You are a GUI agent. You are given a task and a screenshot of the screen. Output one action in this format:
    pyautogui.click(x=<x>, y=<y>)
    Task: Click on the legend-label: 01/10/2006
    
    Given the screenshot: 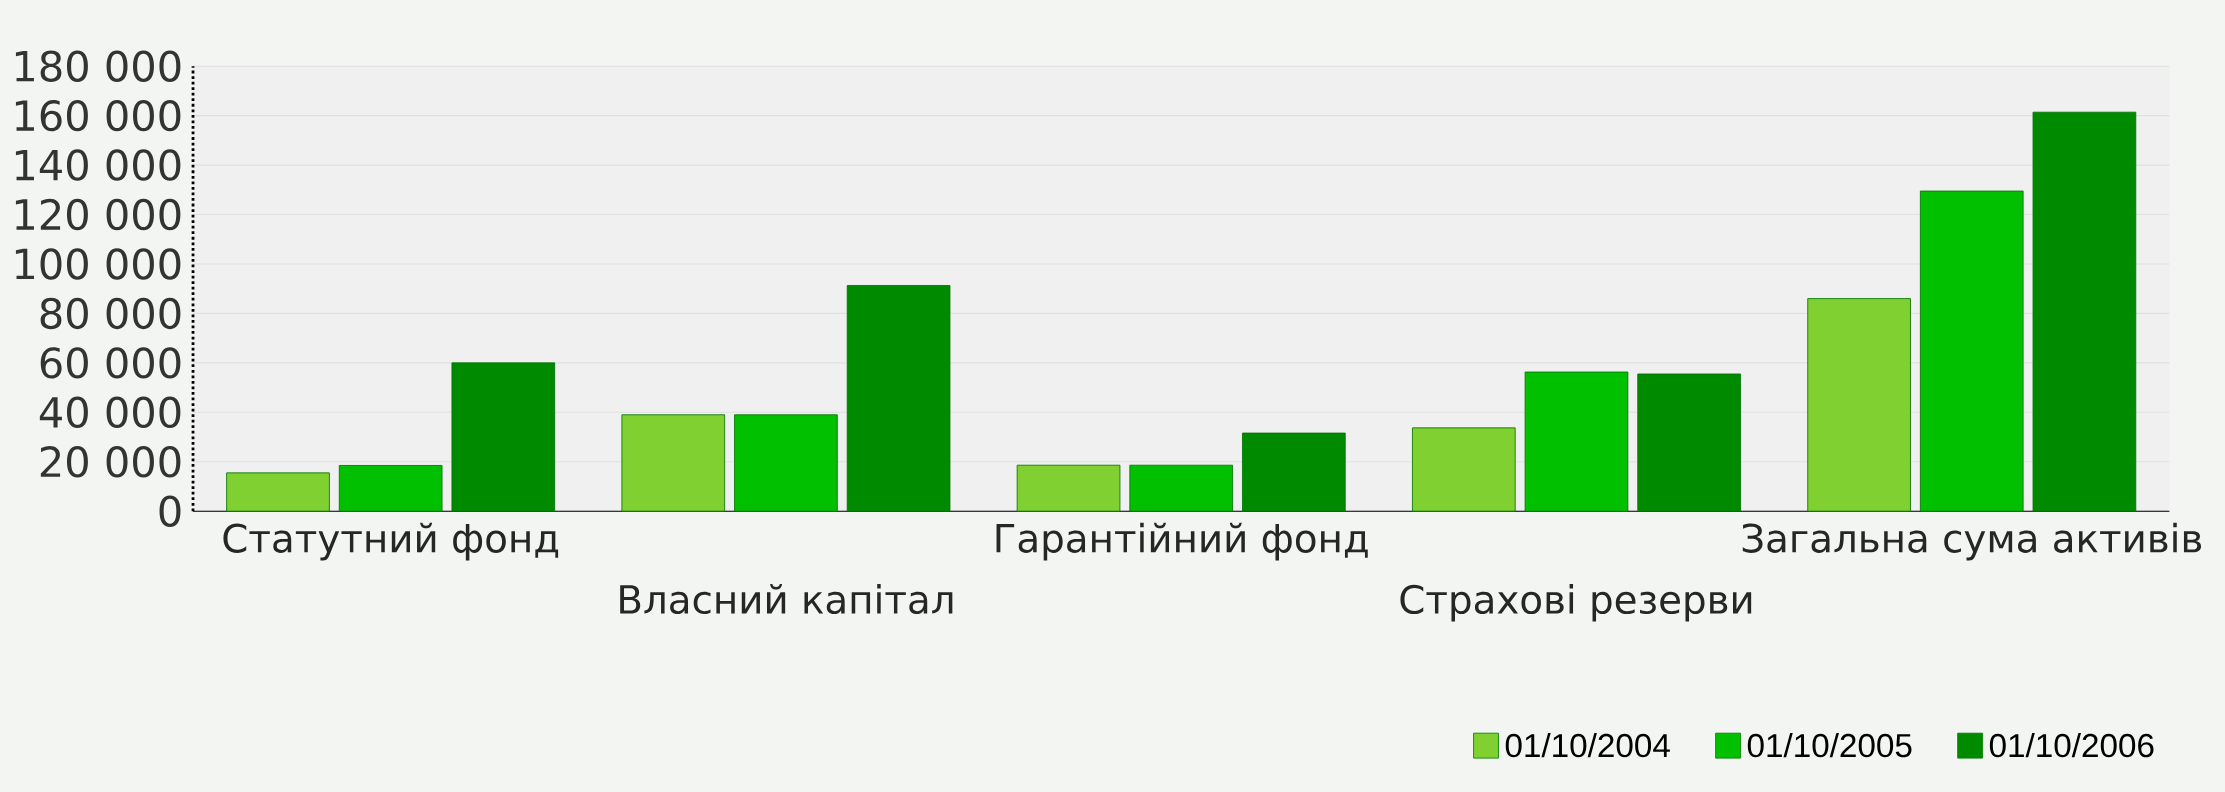 What is the action you would take?
    pyautogui.click(x=2071, y=745)
    